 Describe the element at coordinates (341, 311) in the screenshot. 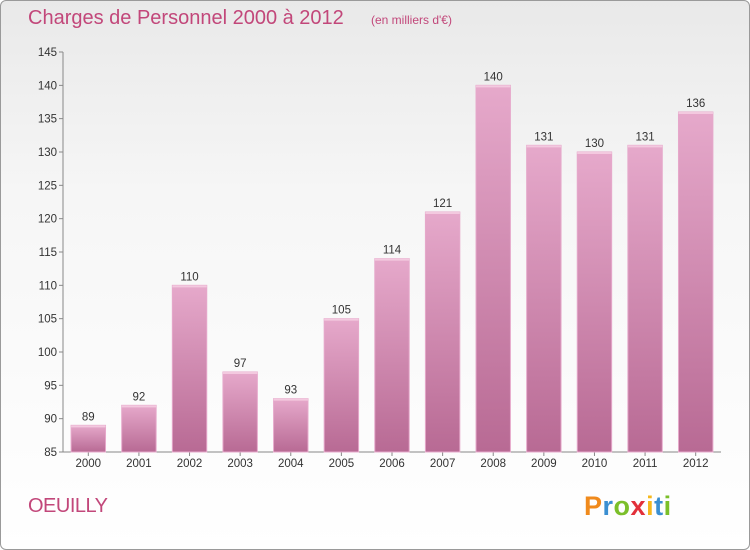

I see `value-label-2005: 105` at that location.